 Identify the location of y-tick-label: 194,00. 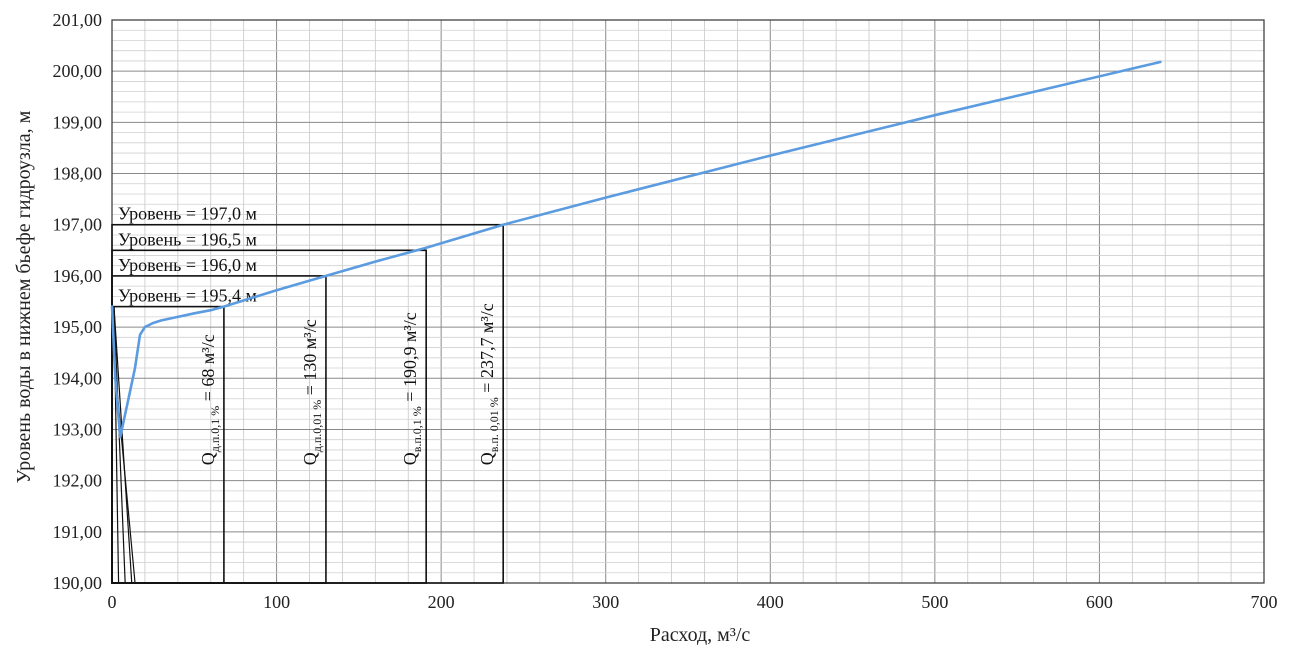
(78, 378).